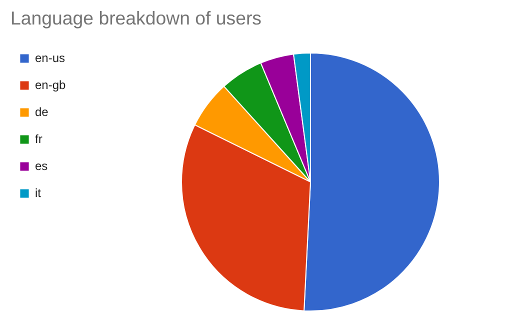  What do you see at coordinates (42, 112) in the screenshot?
I see `legend-label: de` at bounding box center [42, 112].